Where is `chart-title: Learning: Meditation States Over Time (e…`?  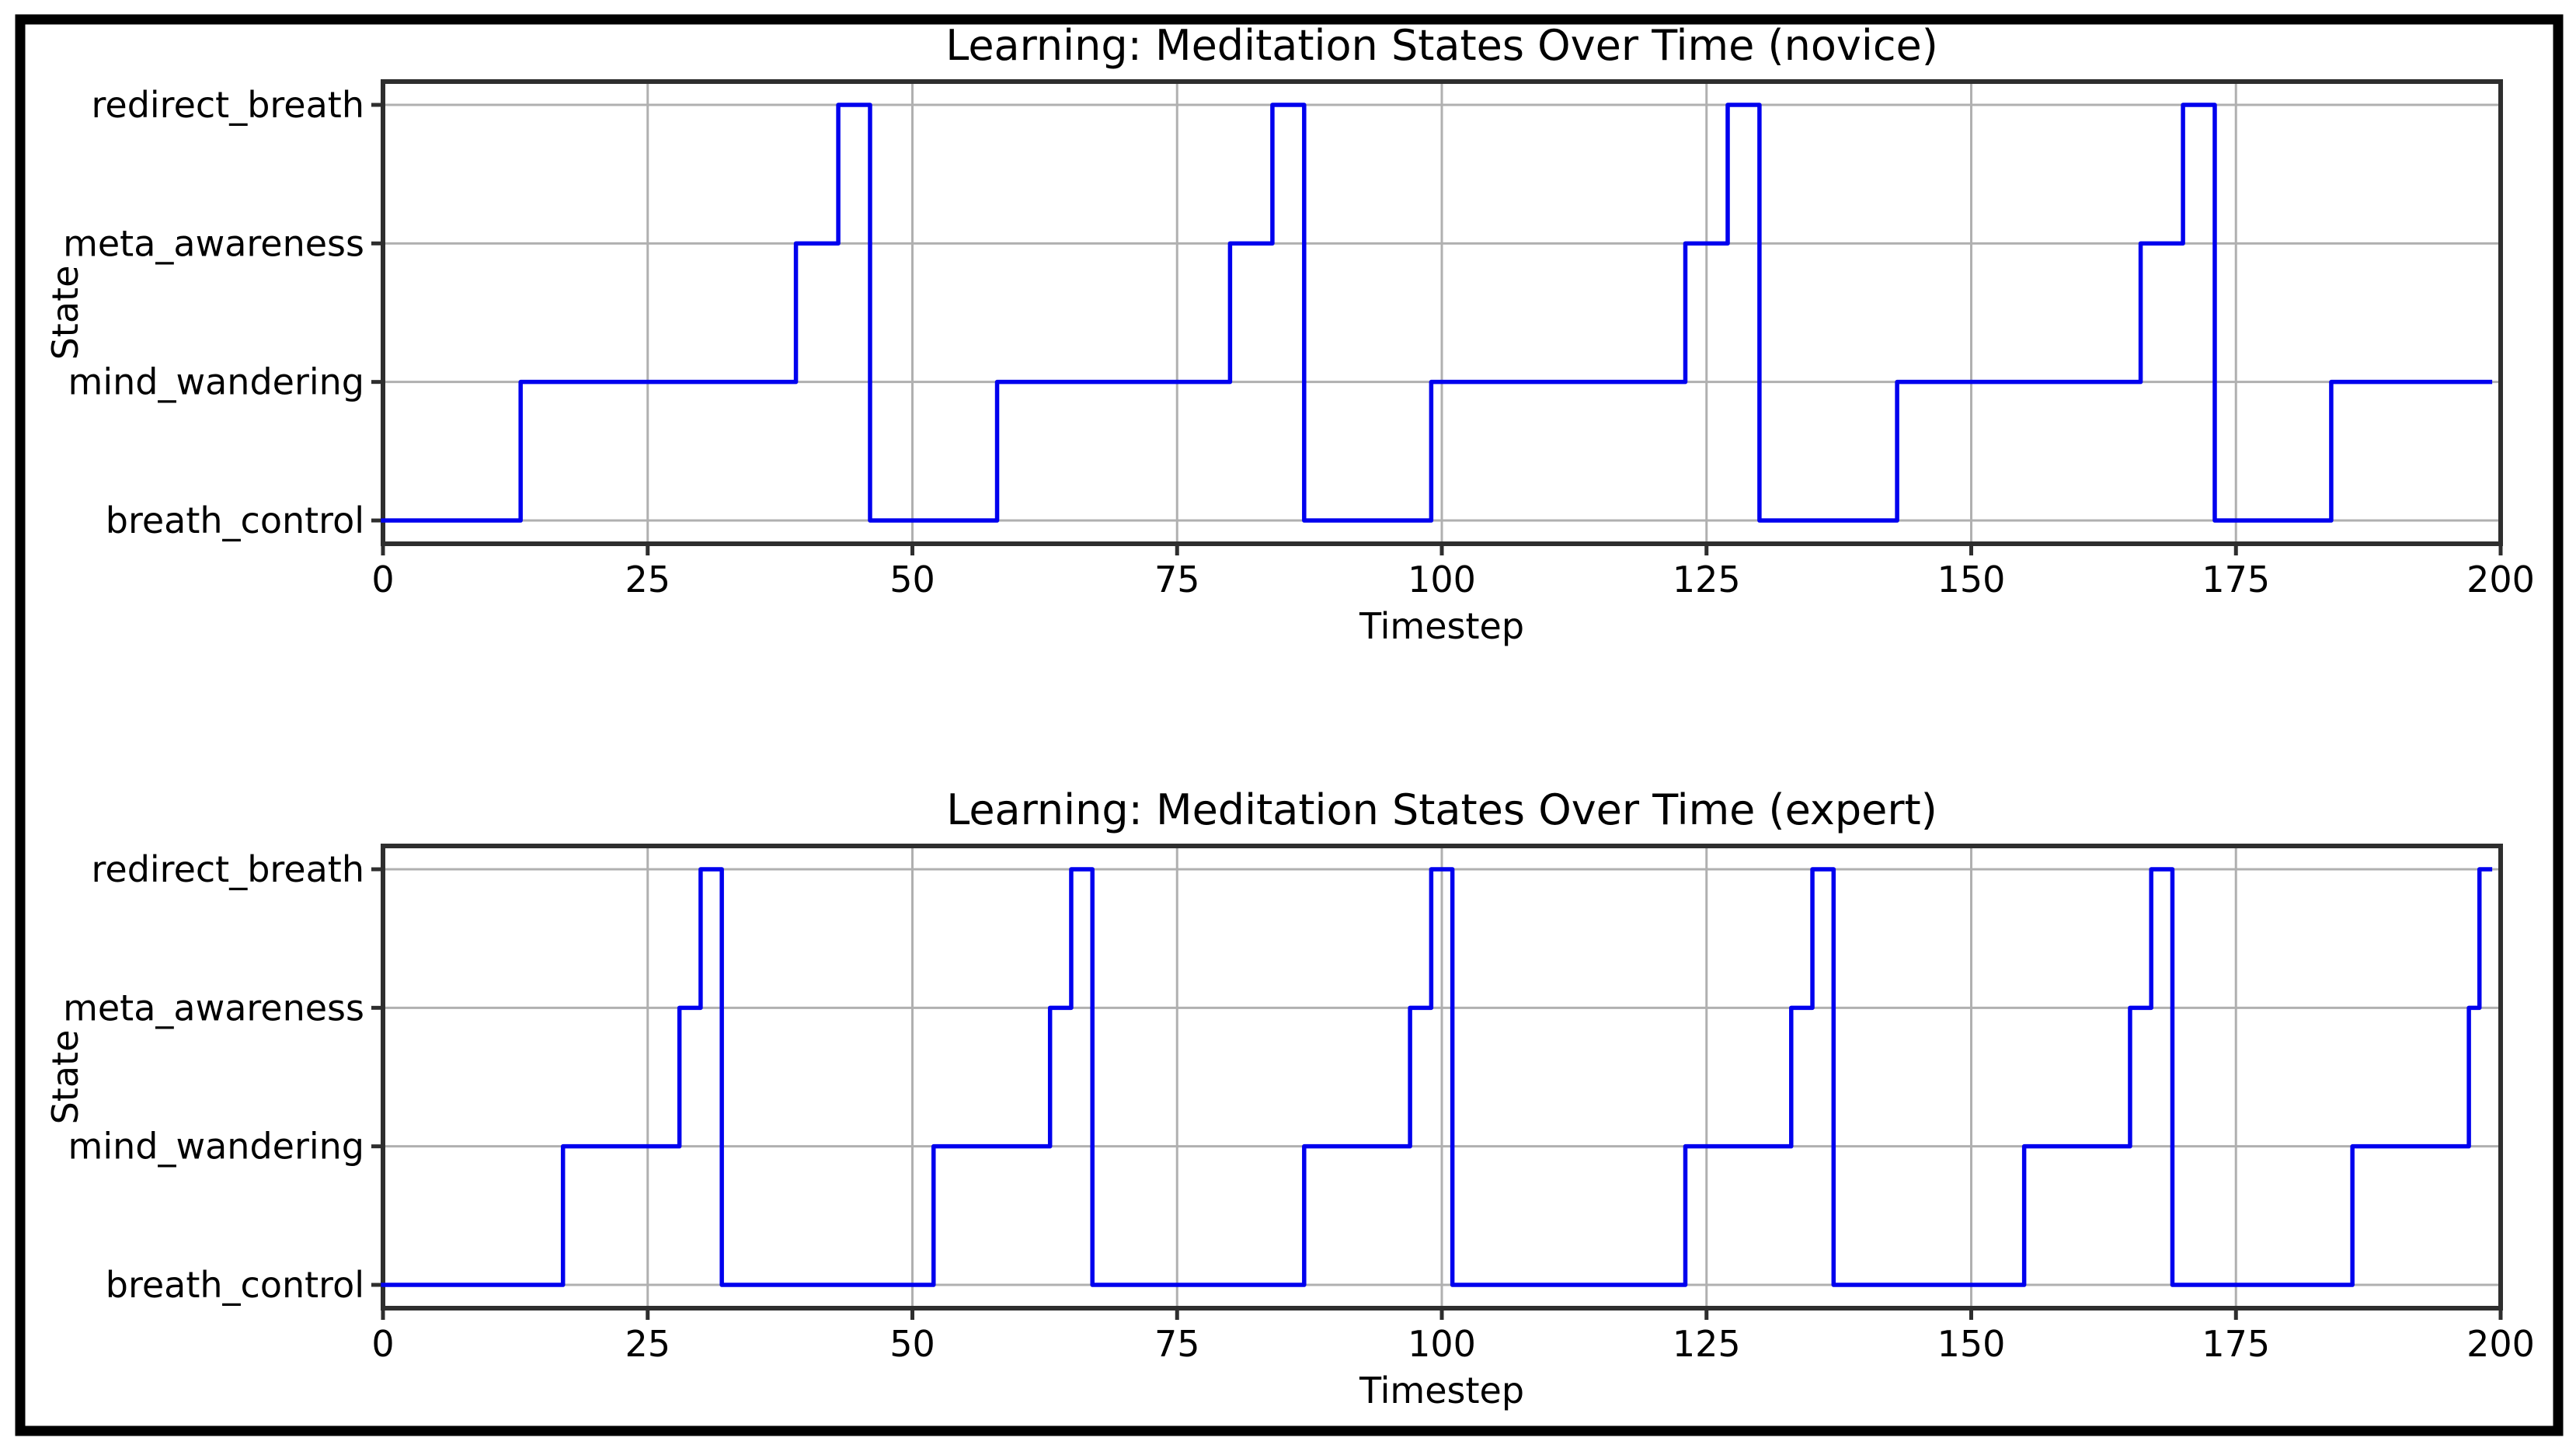 chart-title: Learning: Meditation States Over Time (e… is located at coordinates (1441, 810).